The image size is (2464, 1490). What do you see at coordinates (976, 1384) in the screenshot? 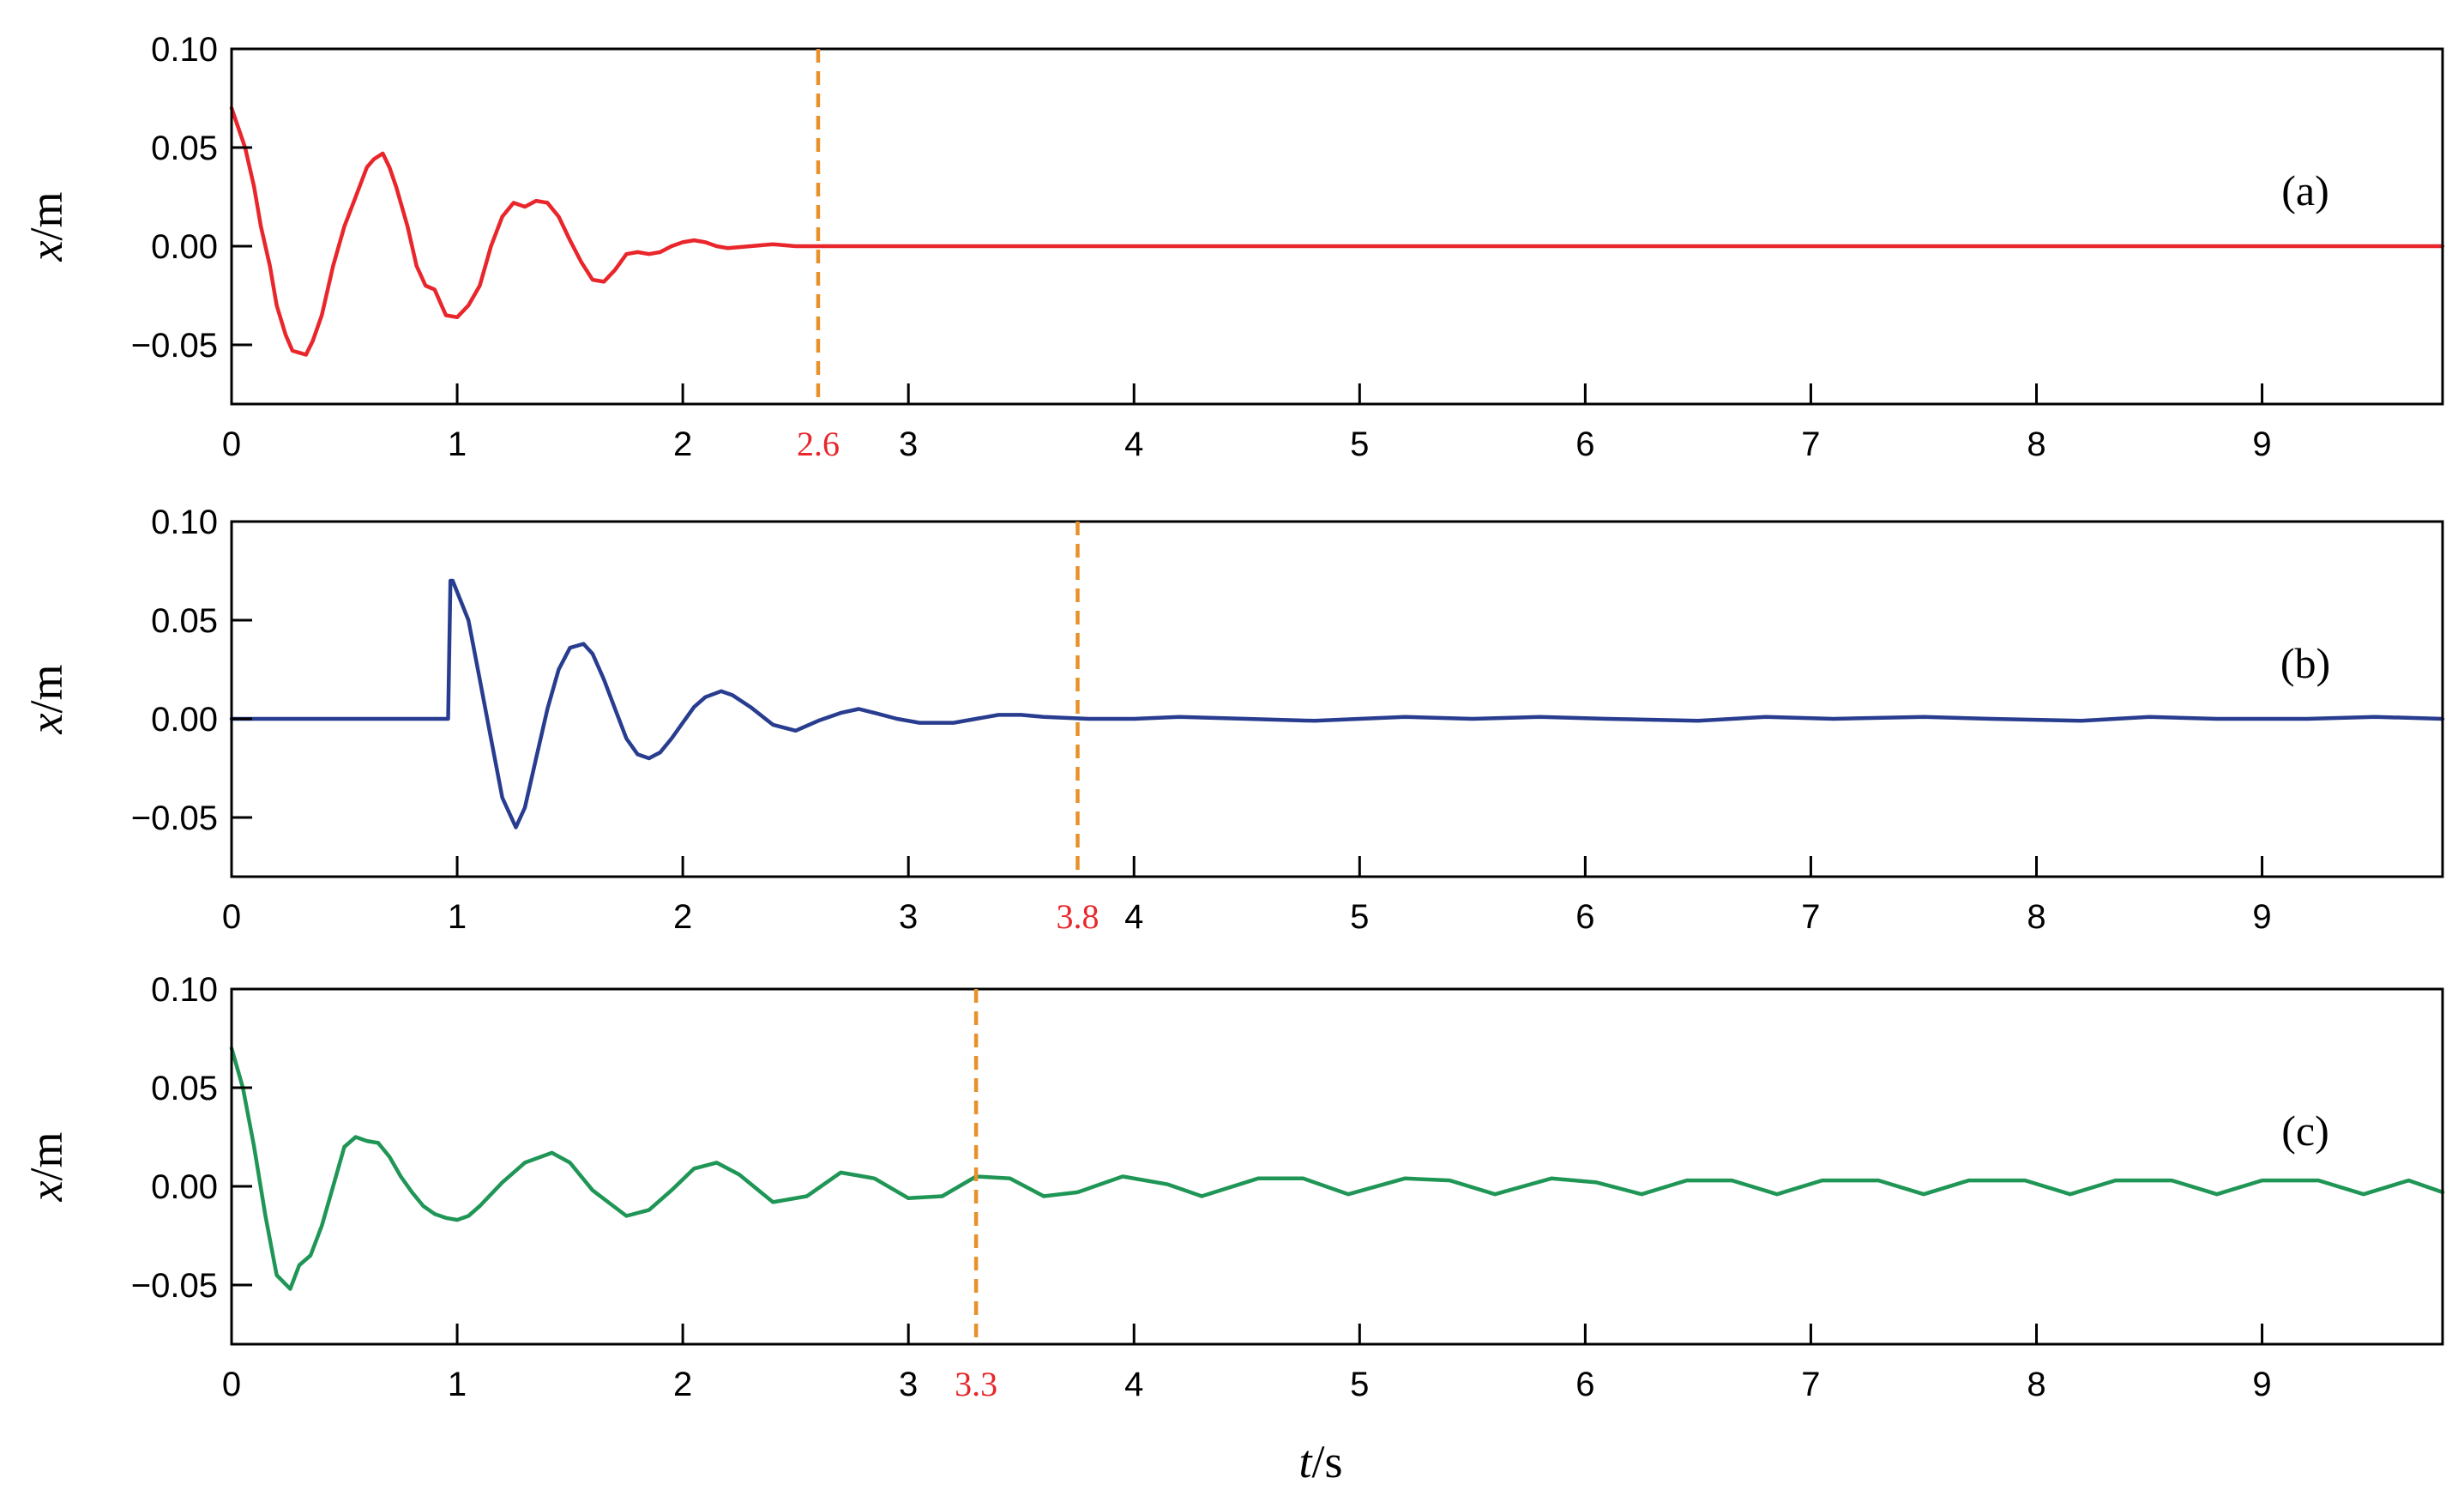
I see `settling-time-label: 3.3` at bounding box center [976, 1384].